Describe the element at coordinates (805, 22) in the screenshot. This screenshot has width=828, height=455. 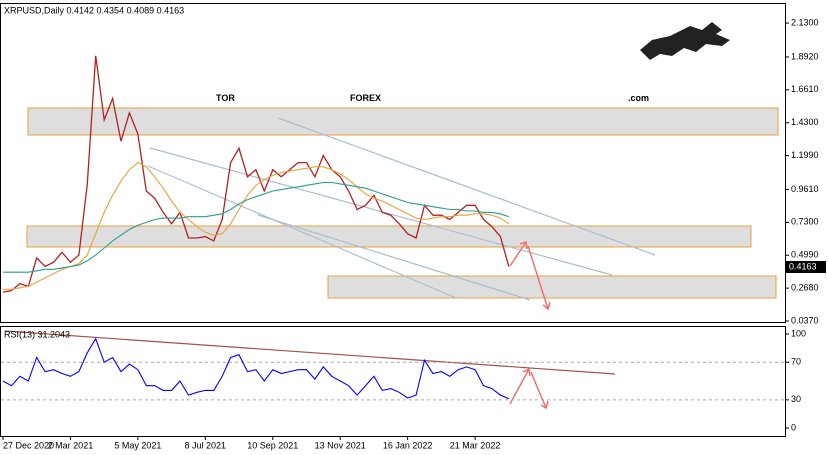
I see `y-tick-label: 2.1300` at that location.